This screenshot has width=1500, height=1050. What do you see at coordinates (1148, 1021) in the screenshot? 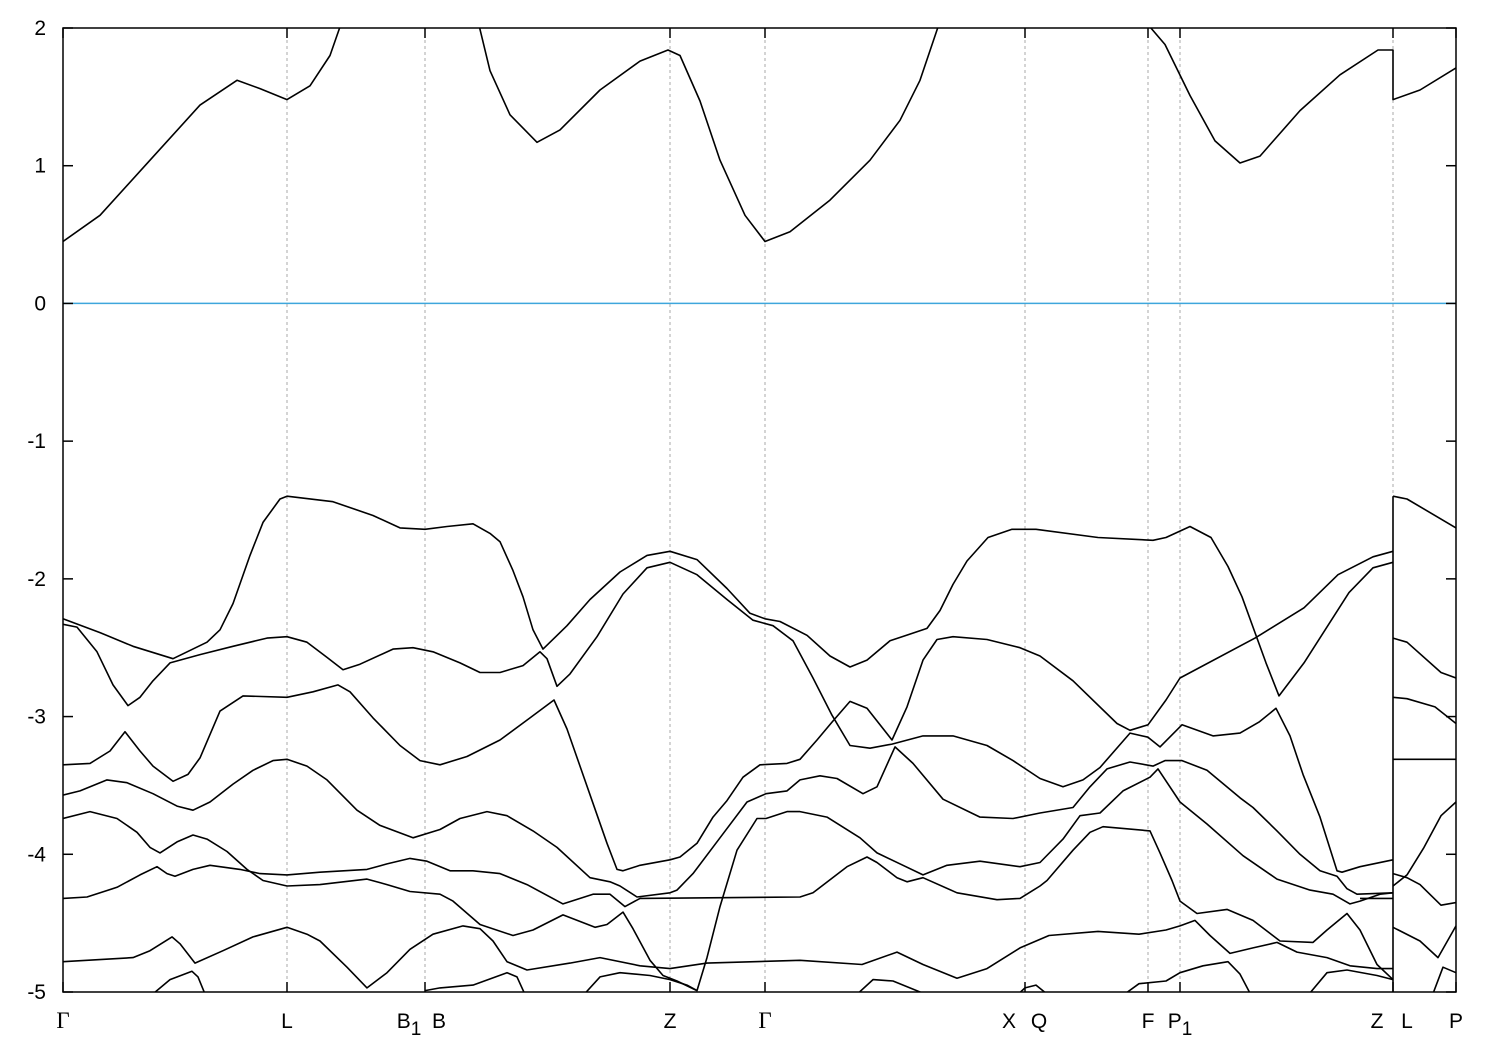
I see `x-tick-label: F` at bounding box center [1148, 1021].